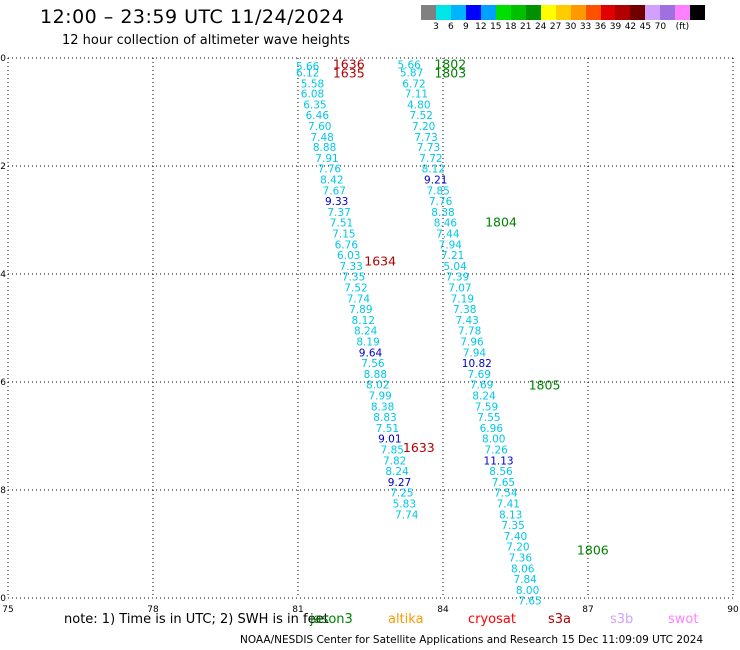  I want to click on scale-unit: (ft), so click(682, 27).